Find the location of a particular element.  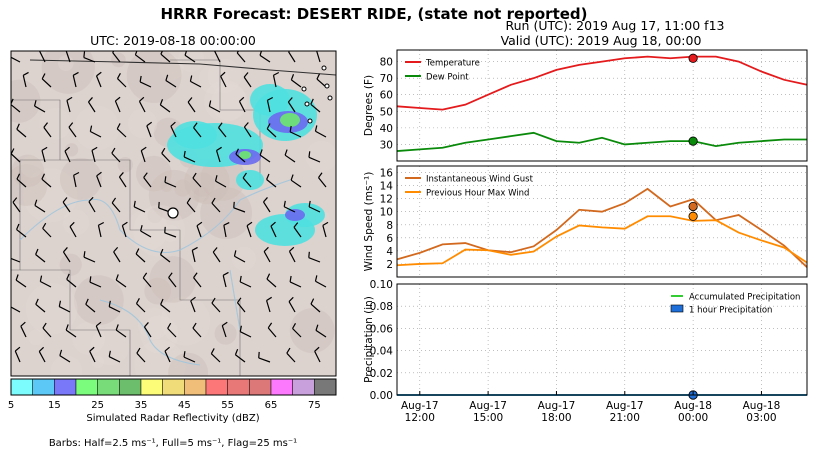

y-tick-label: 4 is located at coordinates (389, 252).